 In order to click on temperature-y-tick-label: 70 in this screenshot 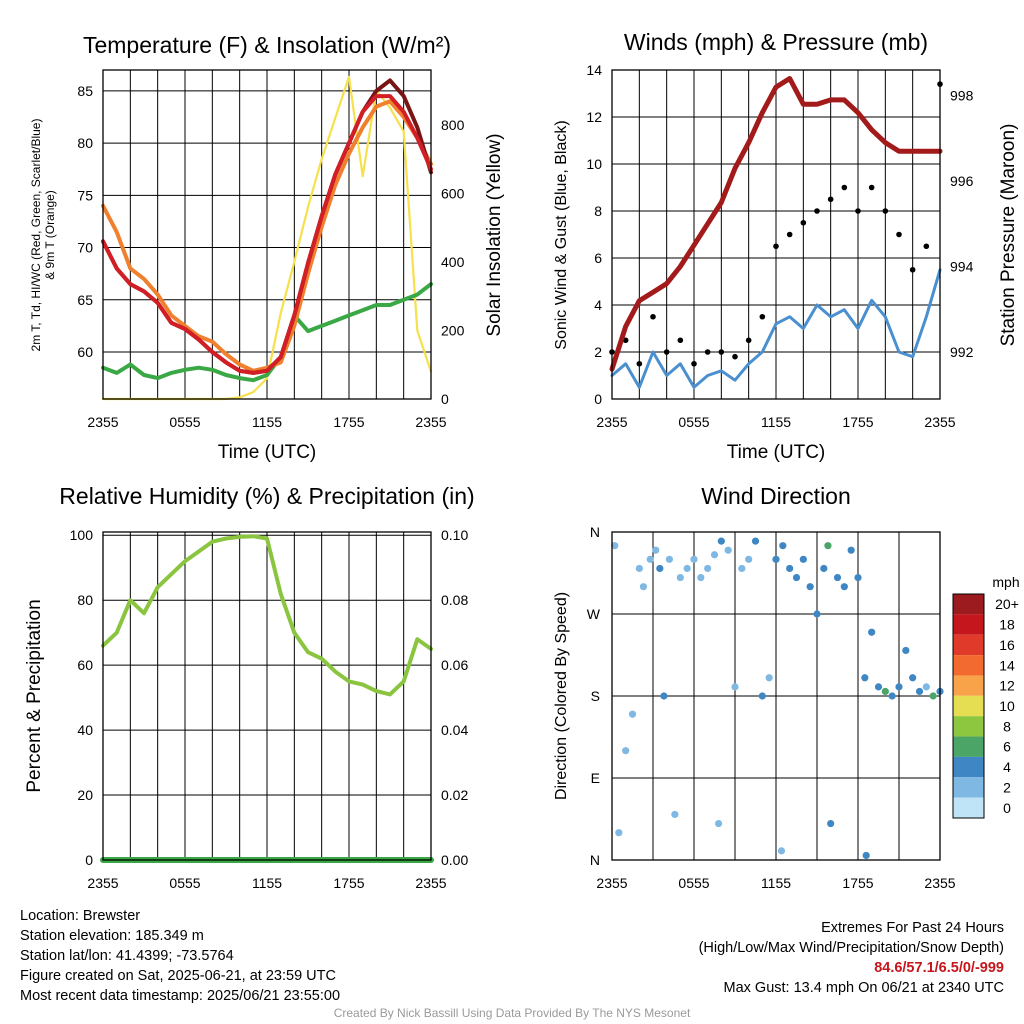, I will do `click(85, 248)`.